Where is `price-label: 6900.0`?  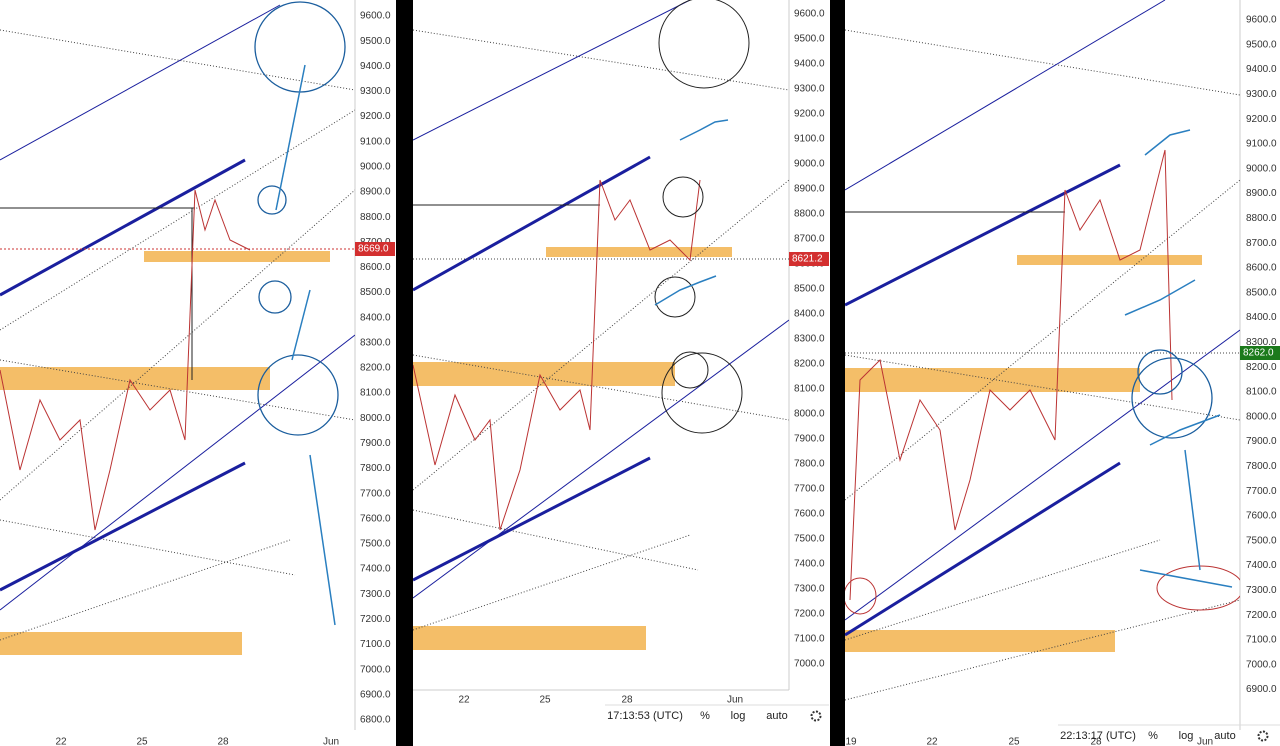 price-label: 6900.0 is located at coordinates (375, 694).